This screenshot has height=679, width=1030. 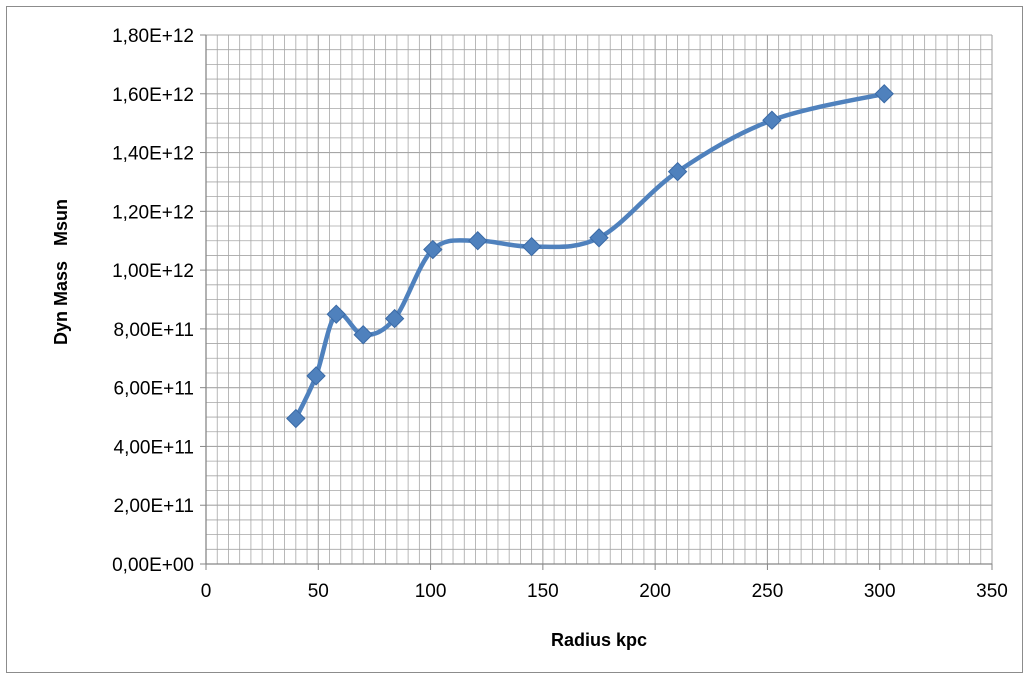 What do you see at coordinates (154, 506) in the screenshot?
I see `y-tick-label: 2,00E+11` at bounding box center [154, 506].